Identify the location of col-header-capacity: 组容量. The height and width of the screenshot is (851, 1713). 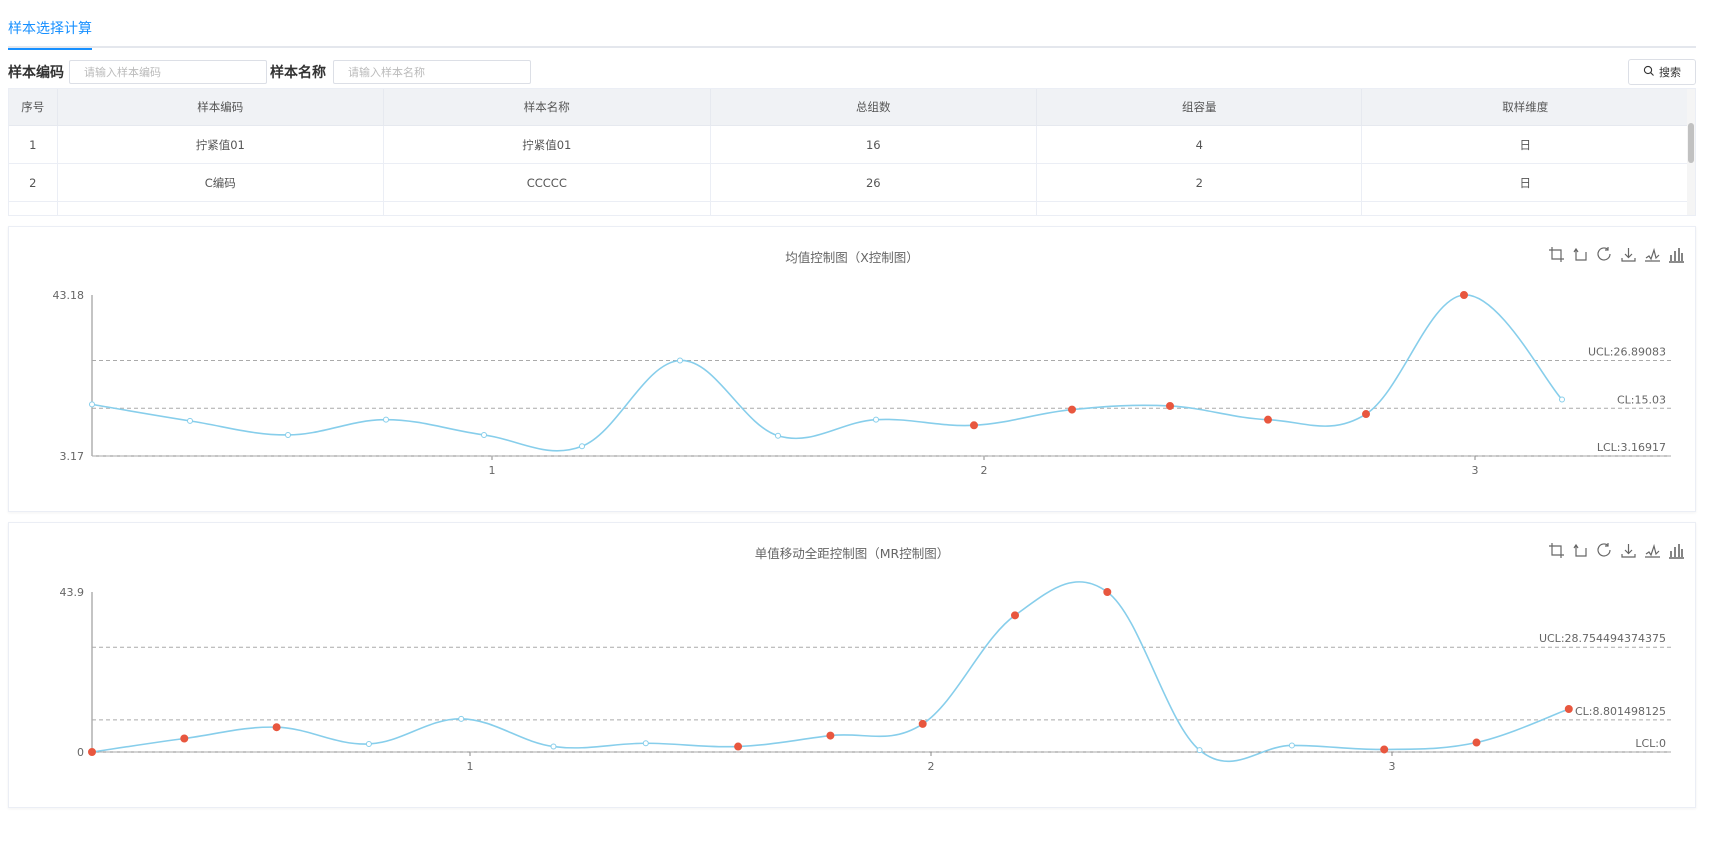
(1199, 107).